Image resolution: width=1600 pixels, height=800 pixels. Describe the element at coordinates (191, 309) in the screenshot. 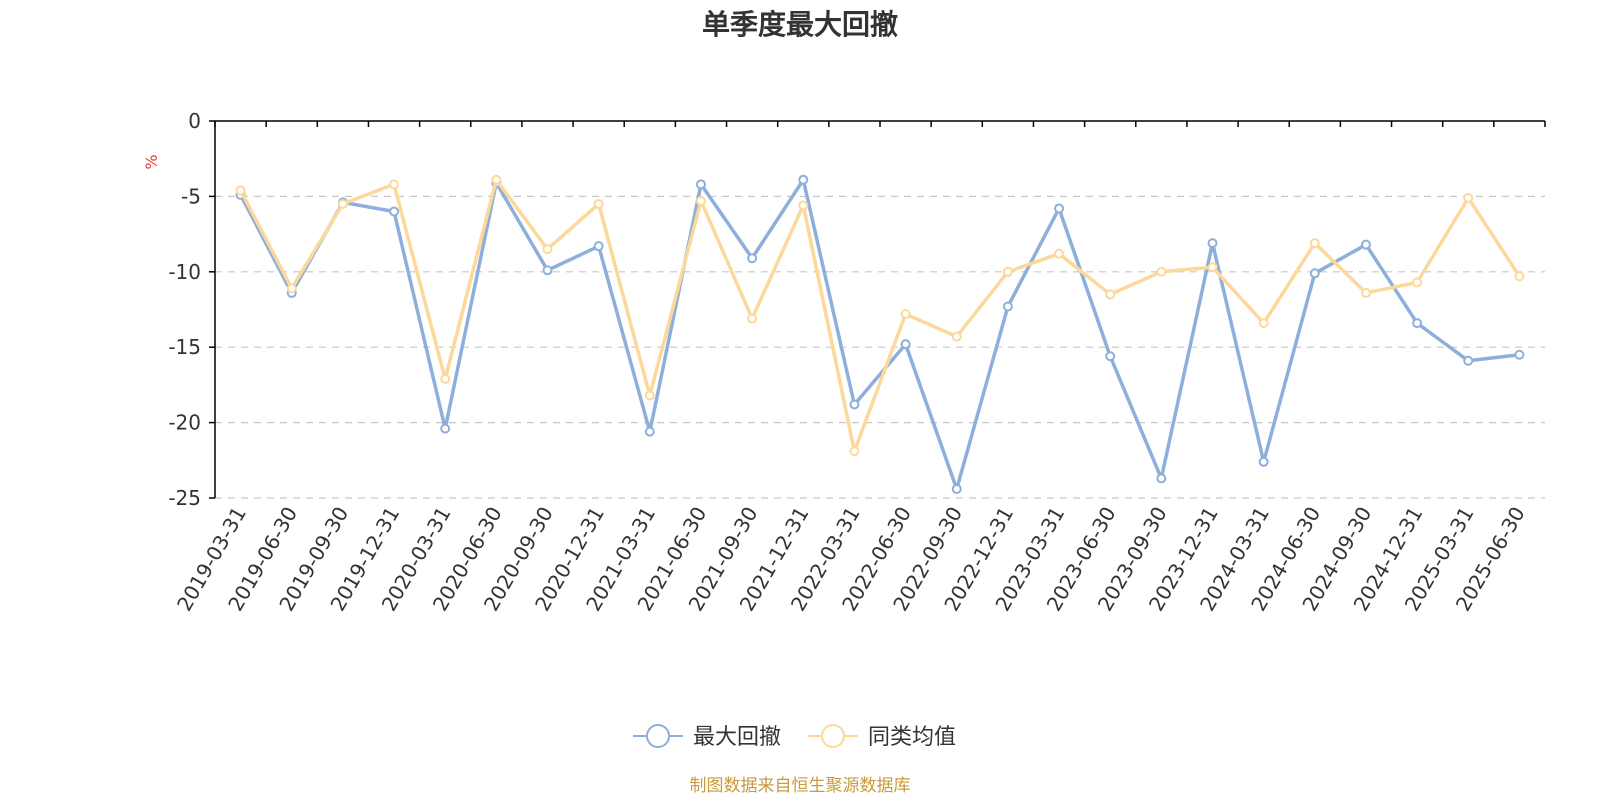

I see `y-axis-ticks: 0 -5 -10 -15 -20 -25` at that location.